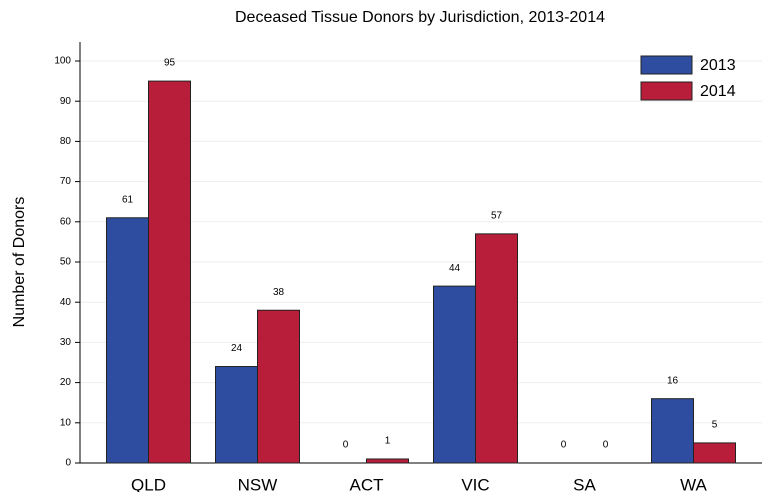 The image size is (769, 492). Describe the element at coordinates (148, 483) in the screenshot. I see `x-tick-label: QLD` at that location.